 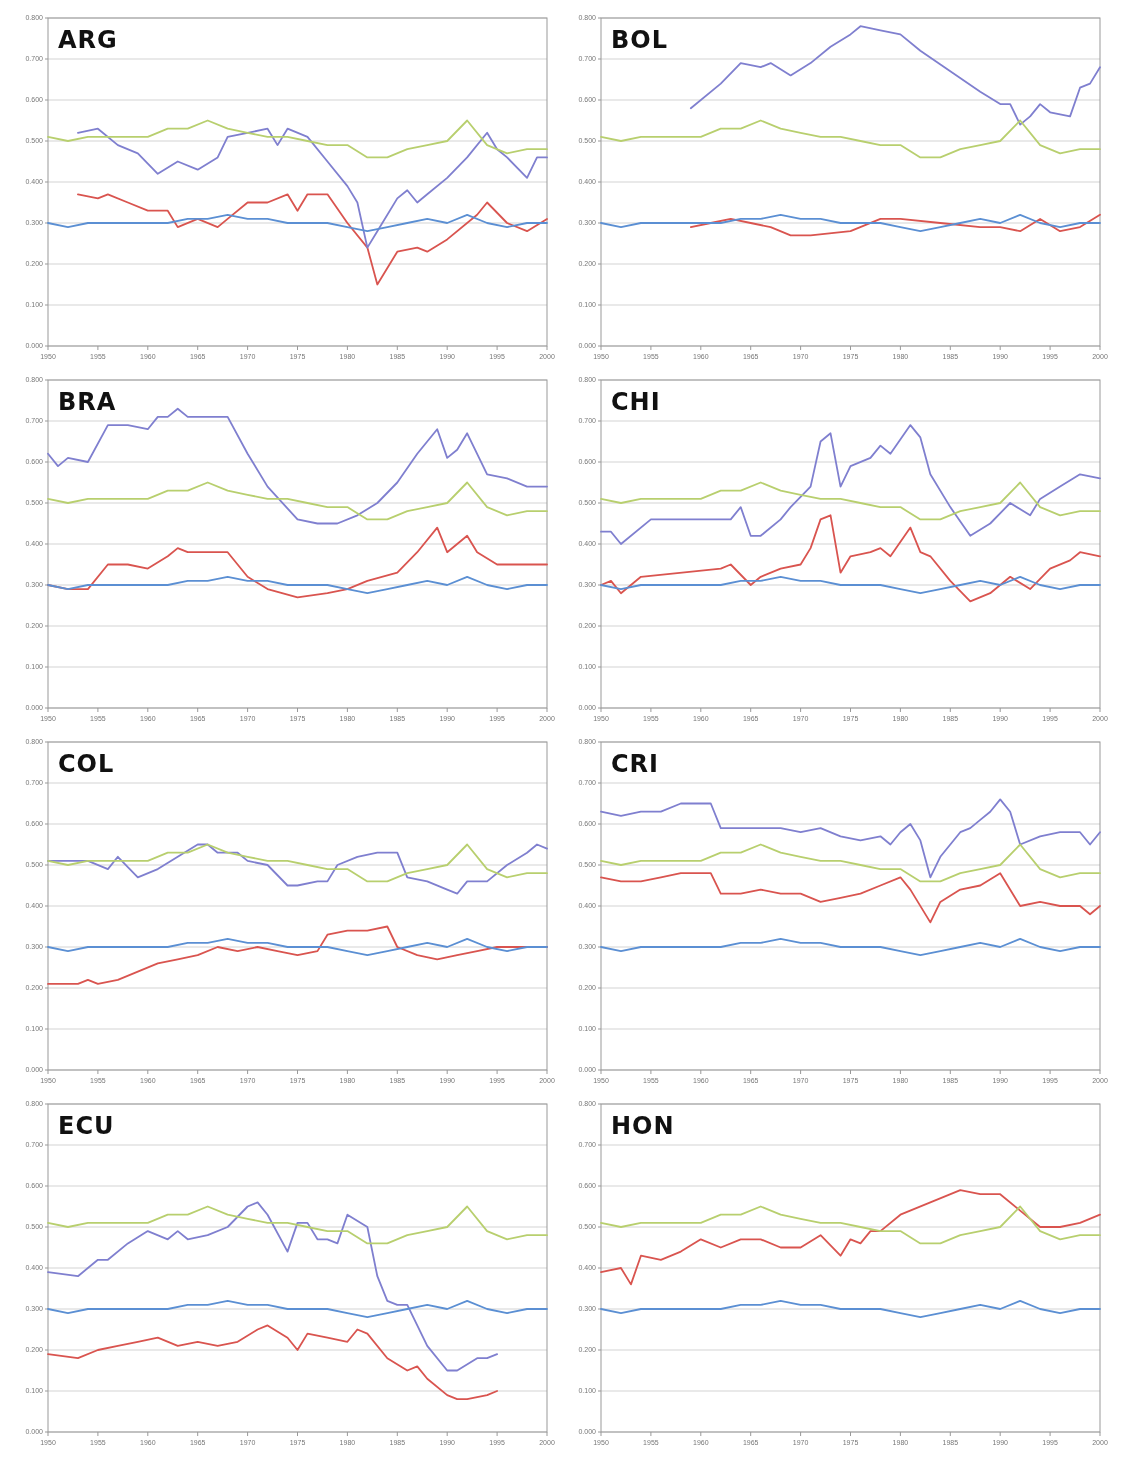 I want to click on chart-title: BRA, so click(x=87, y=402).